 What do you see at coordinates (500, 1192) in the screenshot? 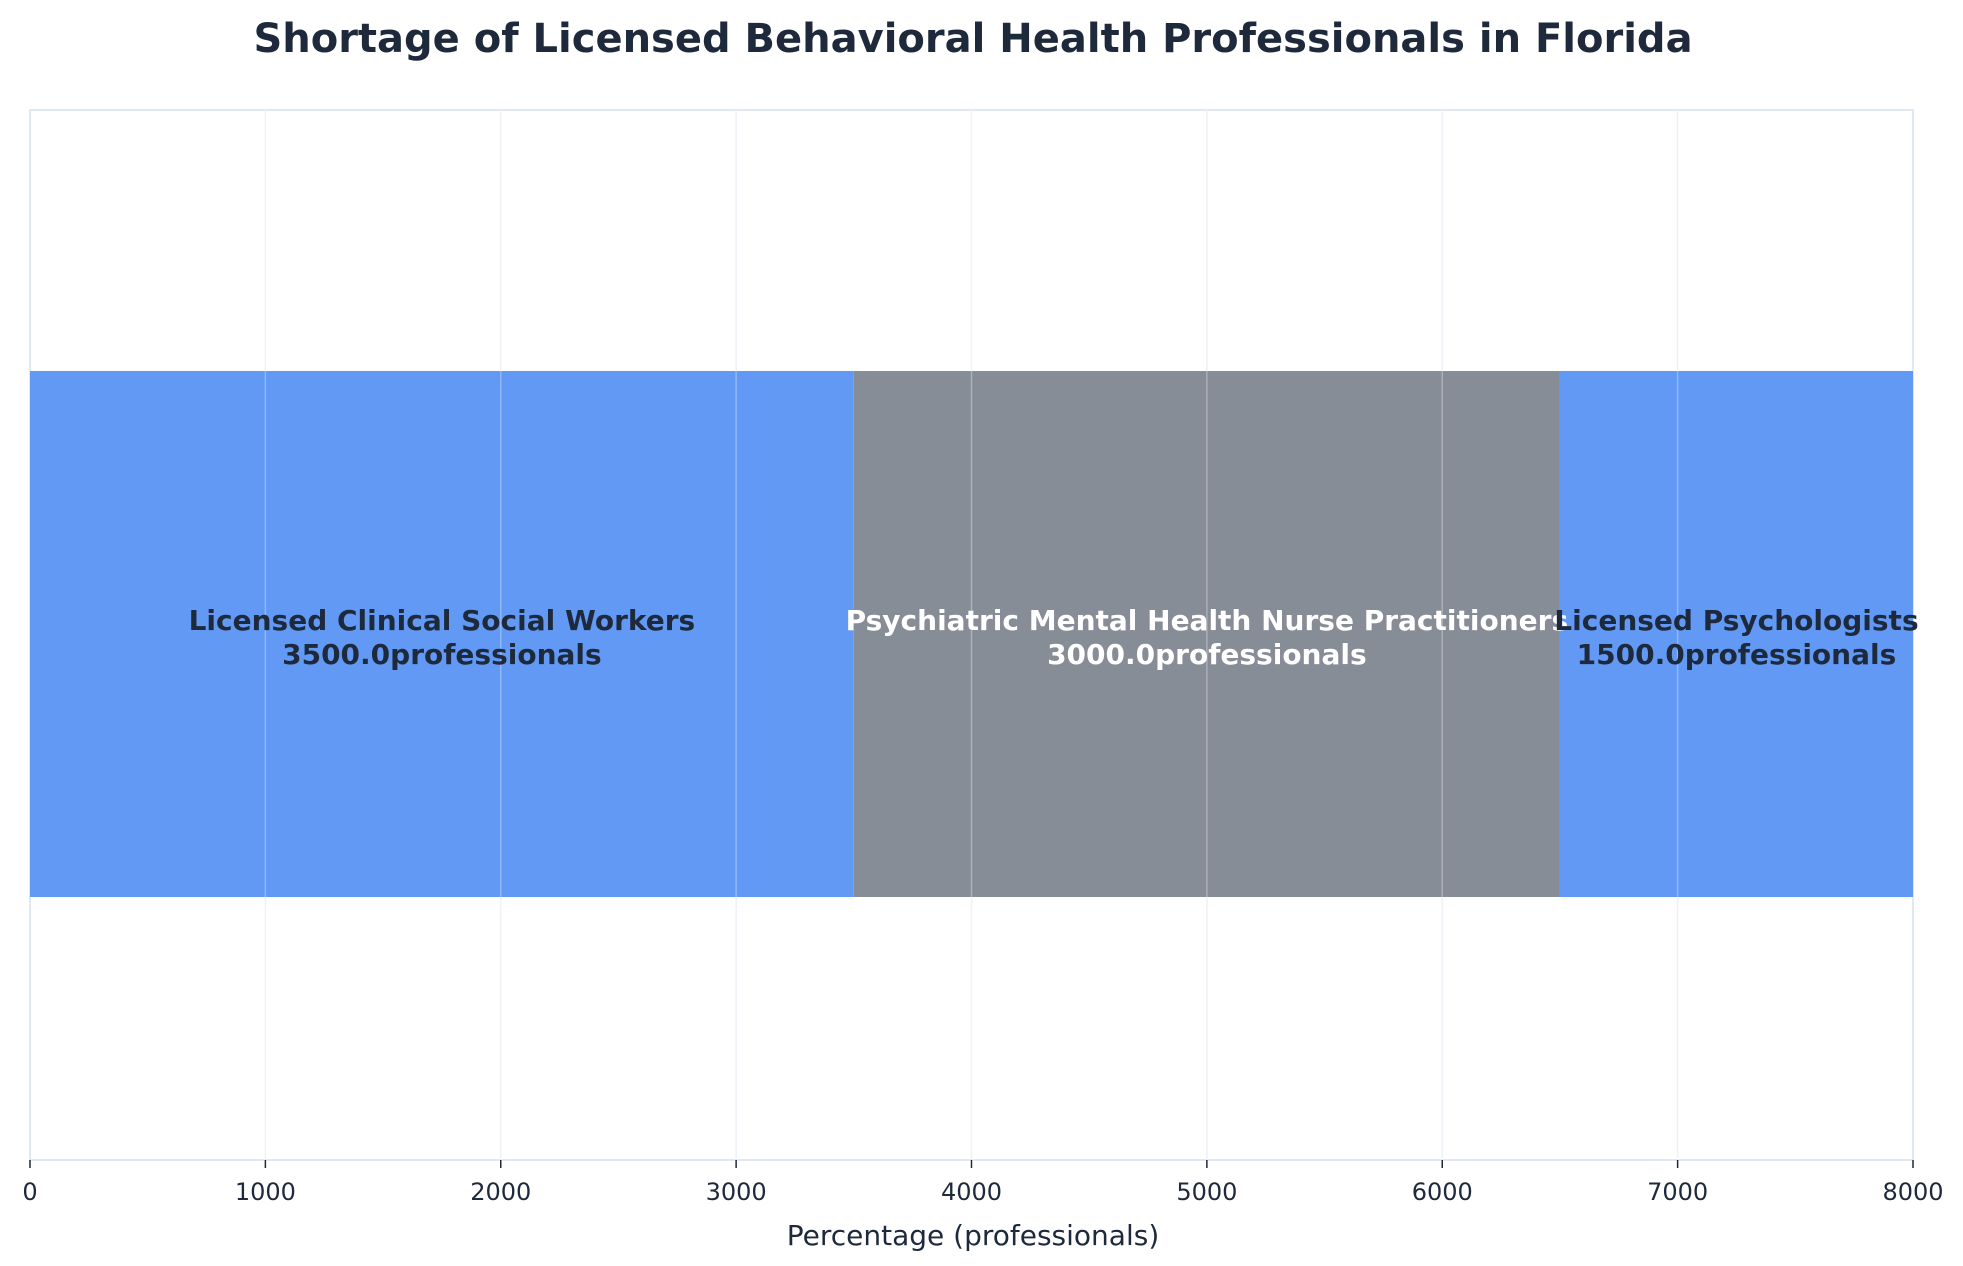
I see `x-tick-label: 2000` at bounding box center [500, 1192].